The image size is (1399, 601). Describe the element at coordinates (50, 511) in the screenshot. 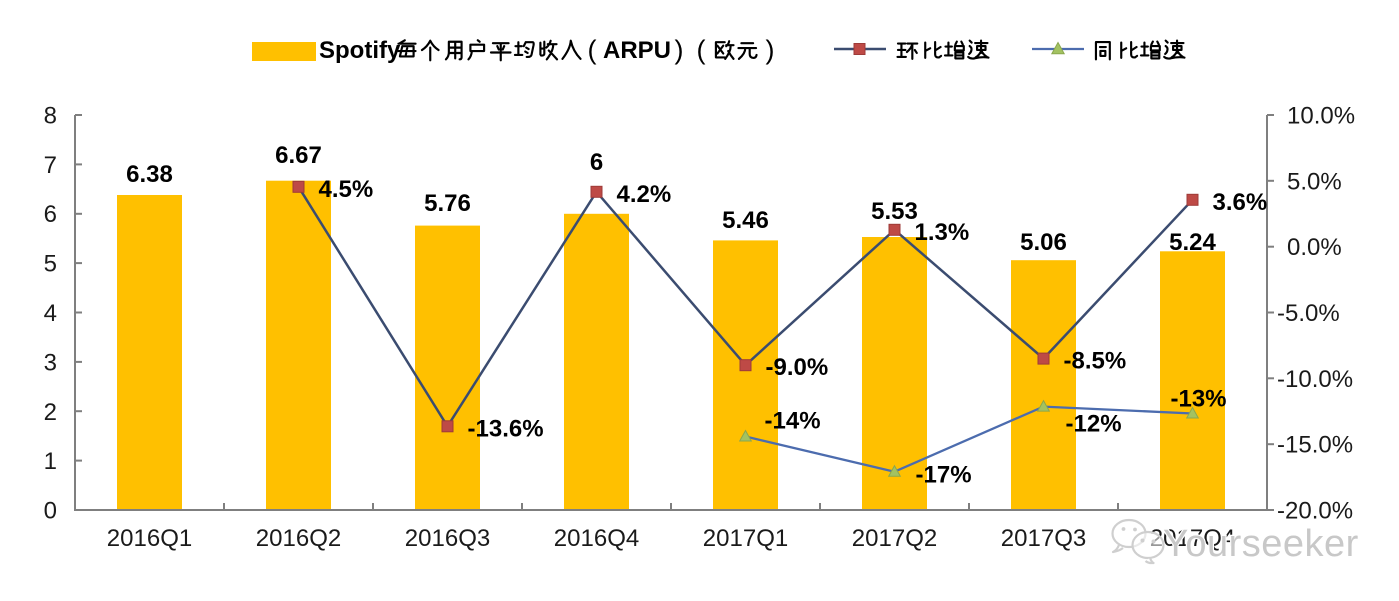

I see `svg-text: 0` at that location.